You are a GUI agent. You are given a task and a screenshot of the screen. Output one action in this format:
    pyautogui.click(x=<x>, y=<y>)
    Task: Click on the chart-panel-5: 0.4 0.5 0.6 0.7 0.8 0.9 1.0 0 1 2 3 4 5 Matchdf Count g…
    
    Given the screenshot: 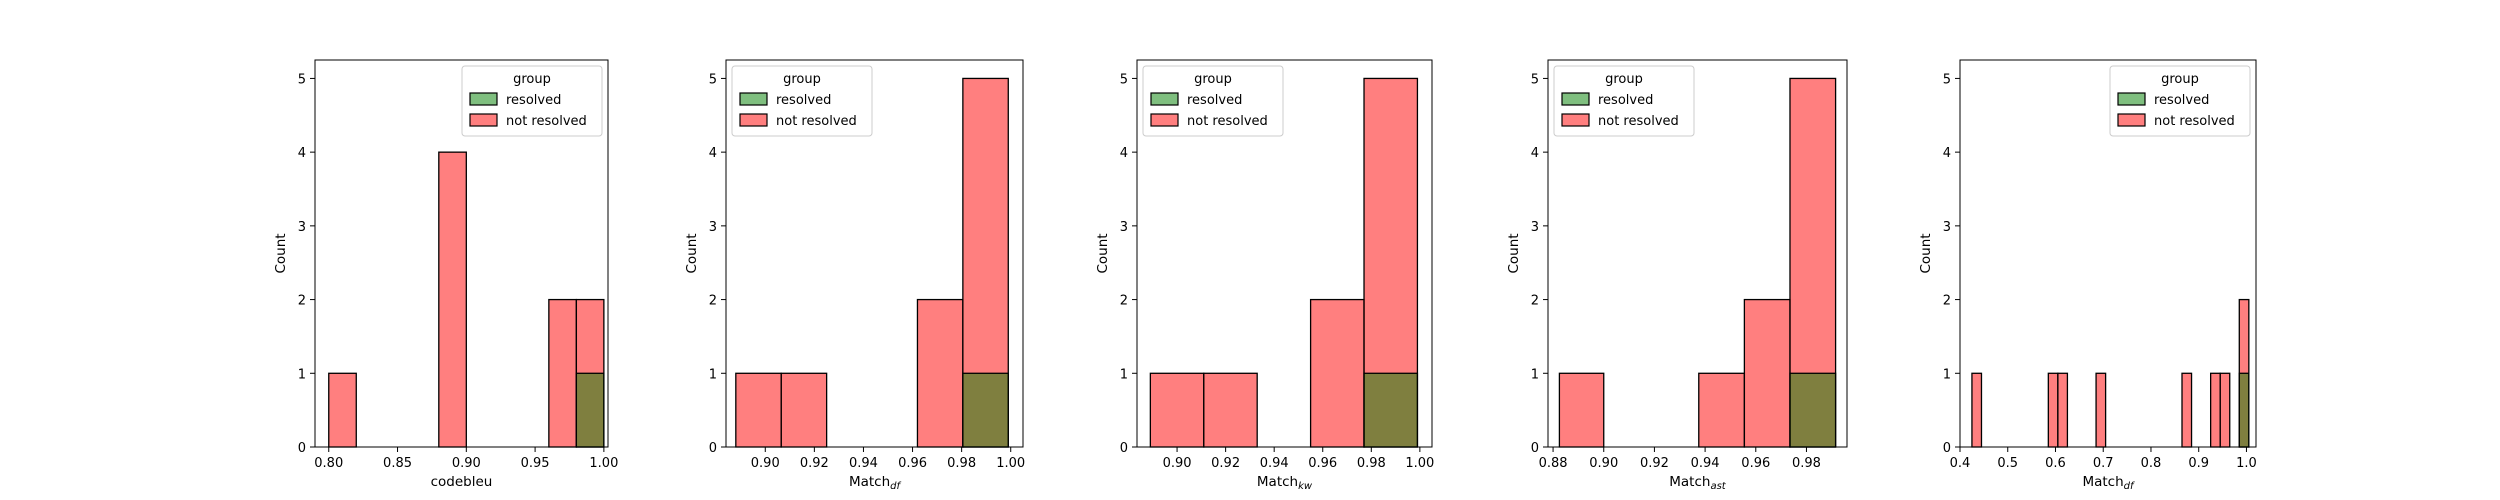 What is the action you would take?
    pyautogui.click(x=2087, y=275)
    